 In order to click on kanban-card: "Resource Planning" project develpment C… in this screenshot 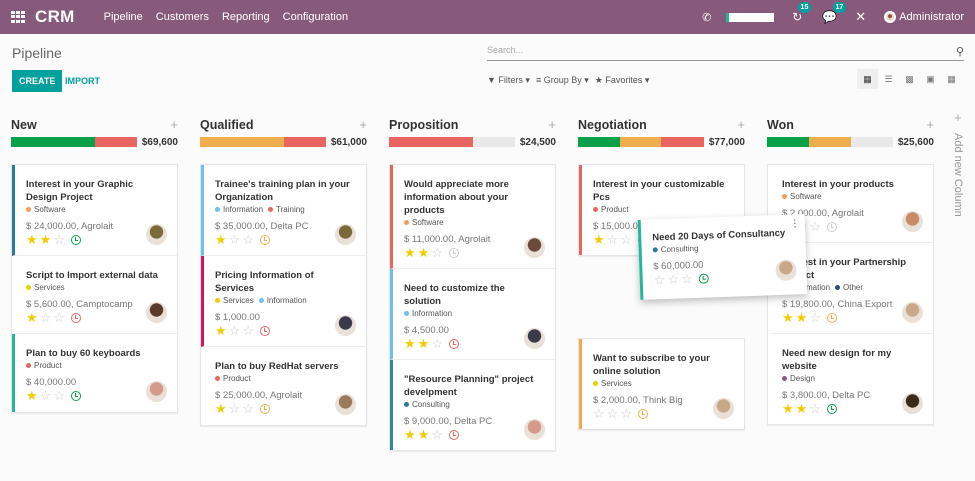, I will do `click(472, 405)`.